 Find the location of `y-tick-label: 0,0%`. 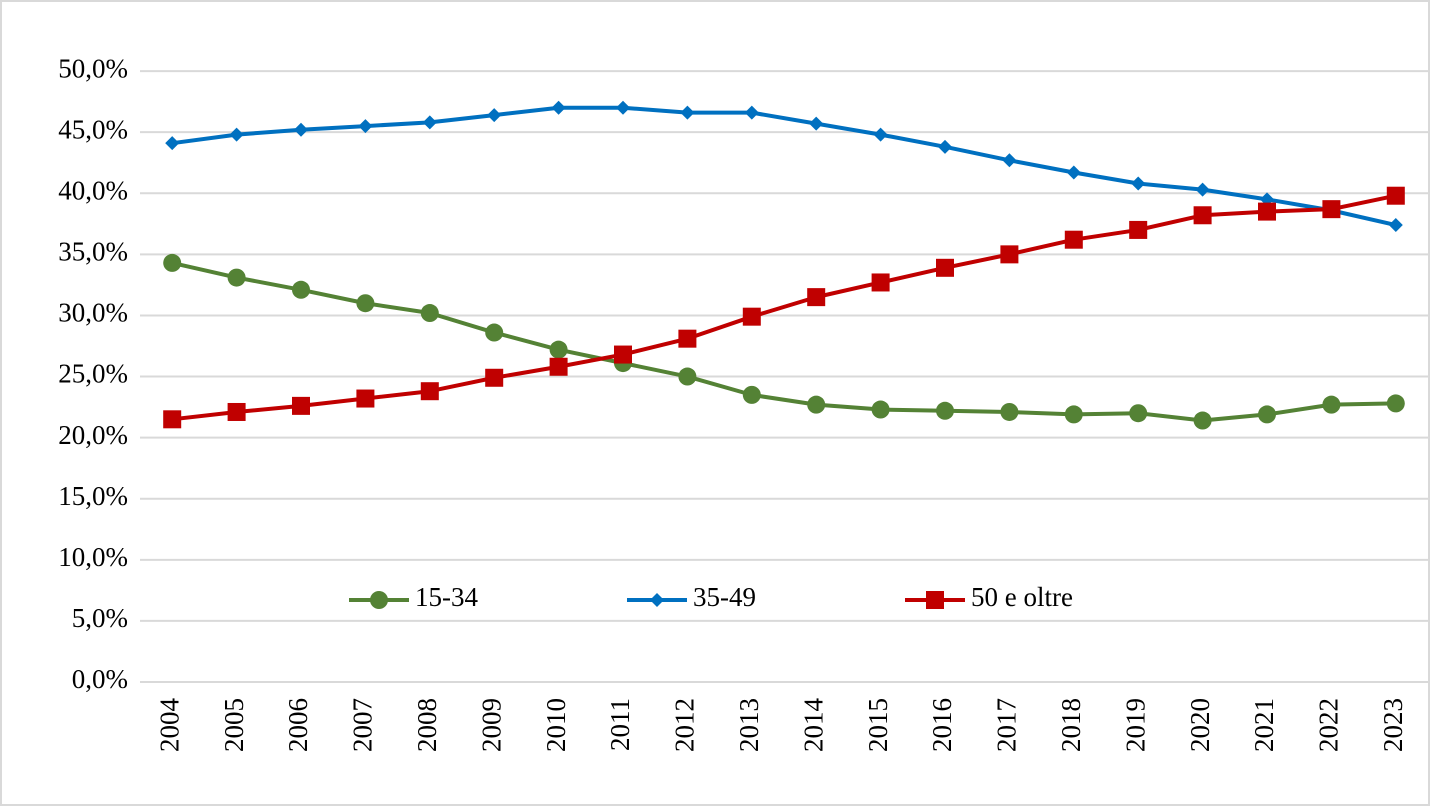

y-tick-label: 0,0% is located at coordinates (100, 679).